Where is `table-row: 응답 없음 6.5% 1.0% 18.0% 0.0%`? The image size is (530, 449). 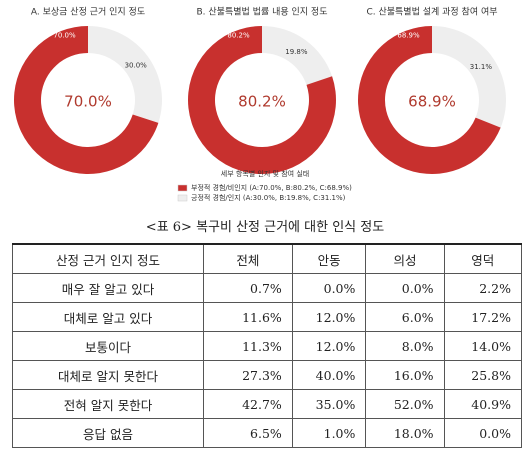
table-row: 응답 없음 6.5% 1.0% 18.0% 0.0% is located at coordinates (267, 433).